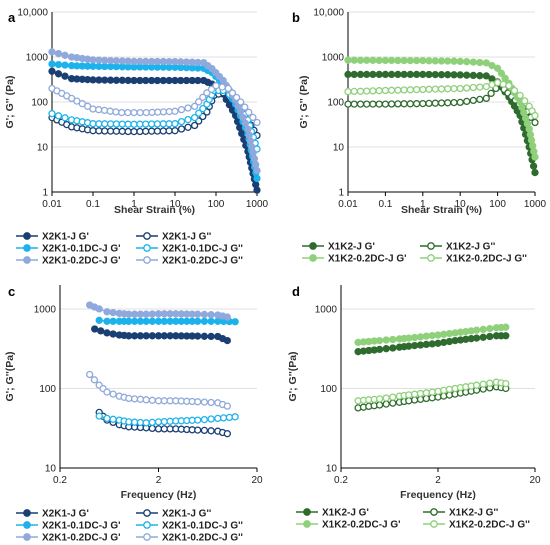 This screenshot has height=545, width=550. I want to click on legend-entry: X2K1-0.1DC-J G'', so click(189, 249).